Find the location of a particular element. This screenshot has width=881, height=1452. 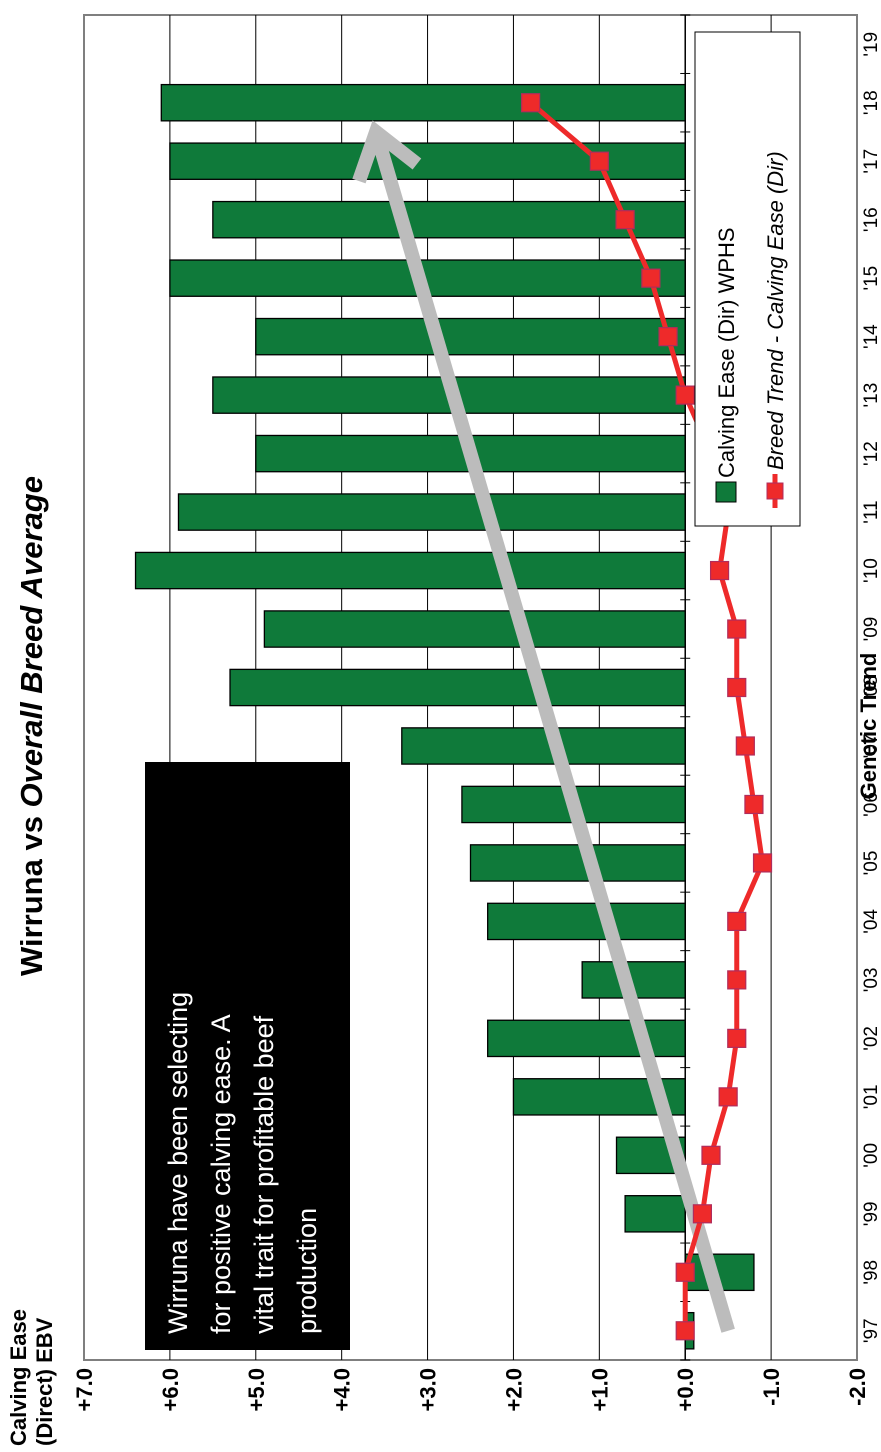

y-tick-label: -1.0 is located at coordinates (771, 1387).